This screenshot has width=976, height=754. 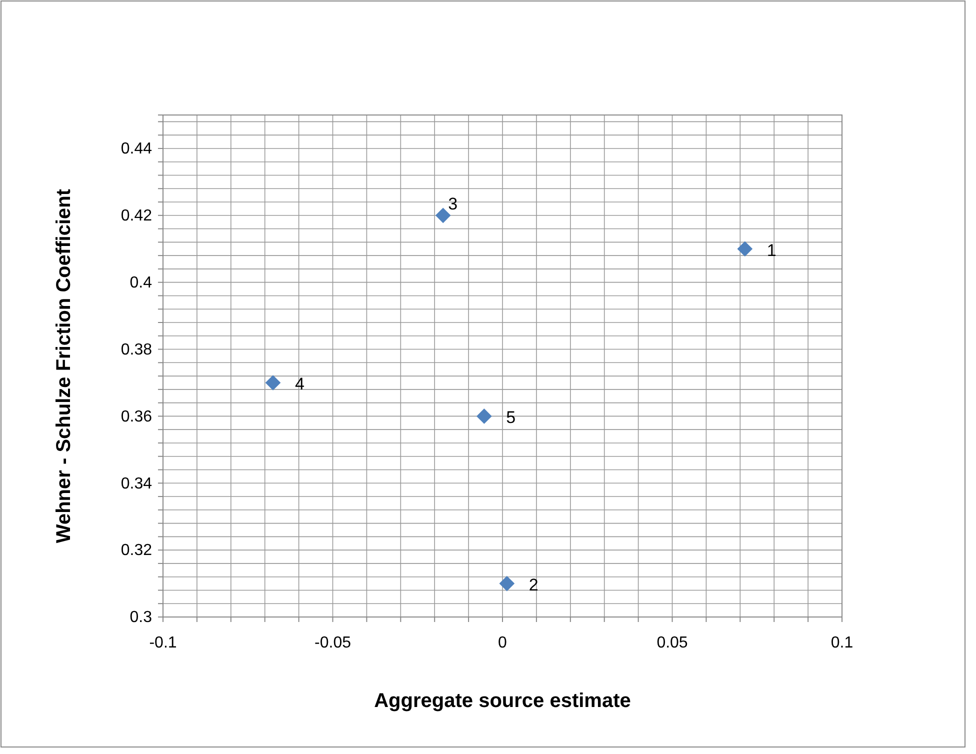 What do you see at coordinates (511, 418) in the screenshot?
I see `annotation: 5` at bounding box center [511, 418].